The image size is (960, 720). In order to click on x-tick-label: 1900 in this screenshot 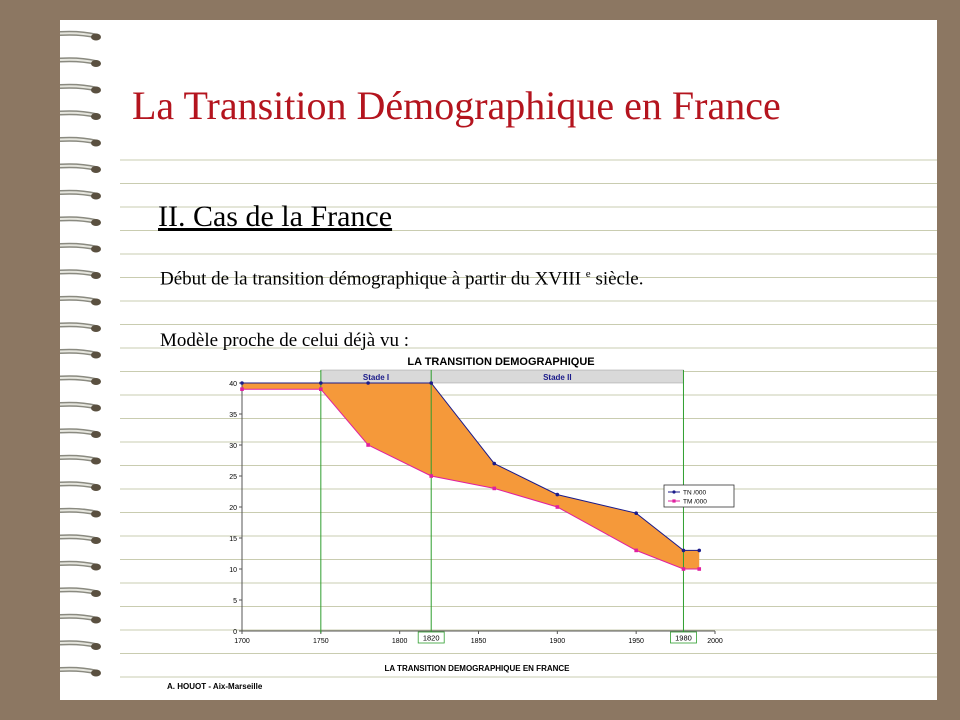, I will do `click(558, 641)`.